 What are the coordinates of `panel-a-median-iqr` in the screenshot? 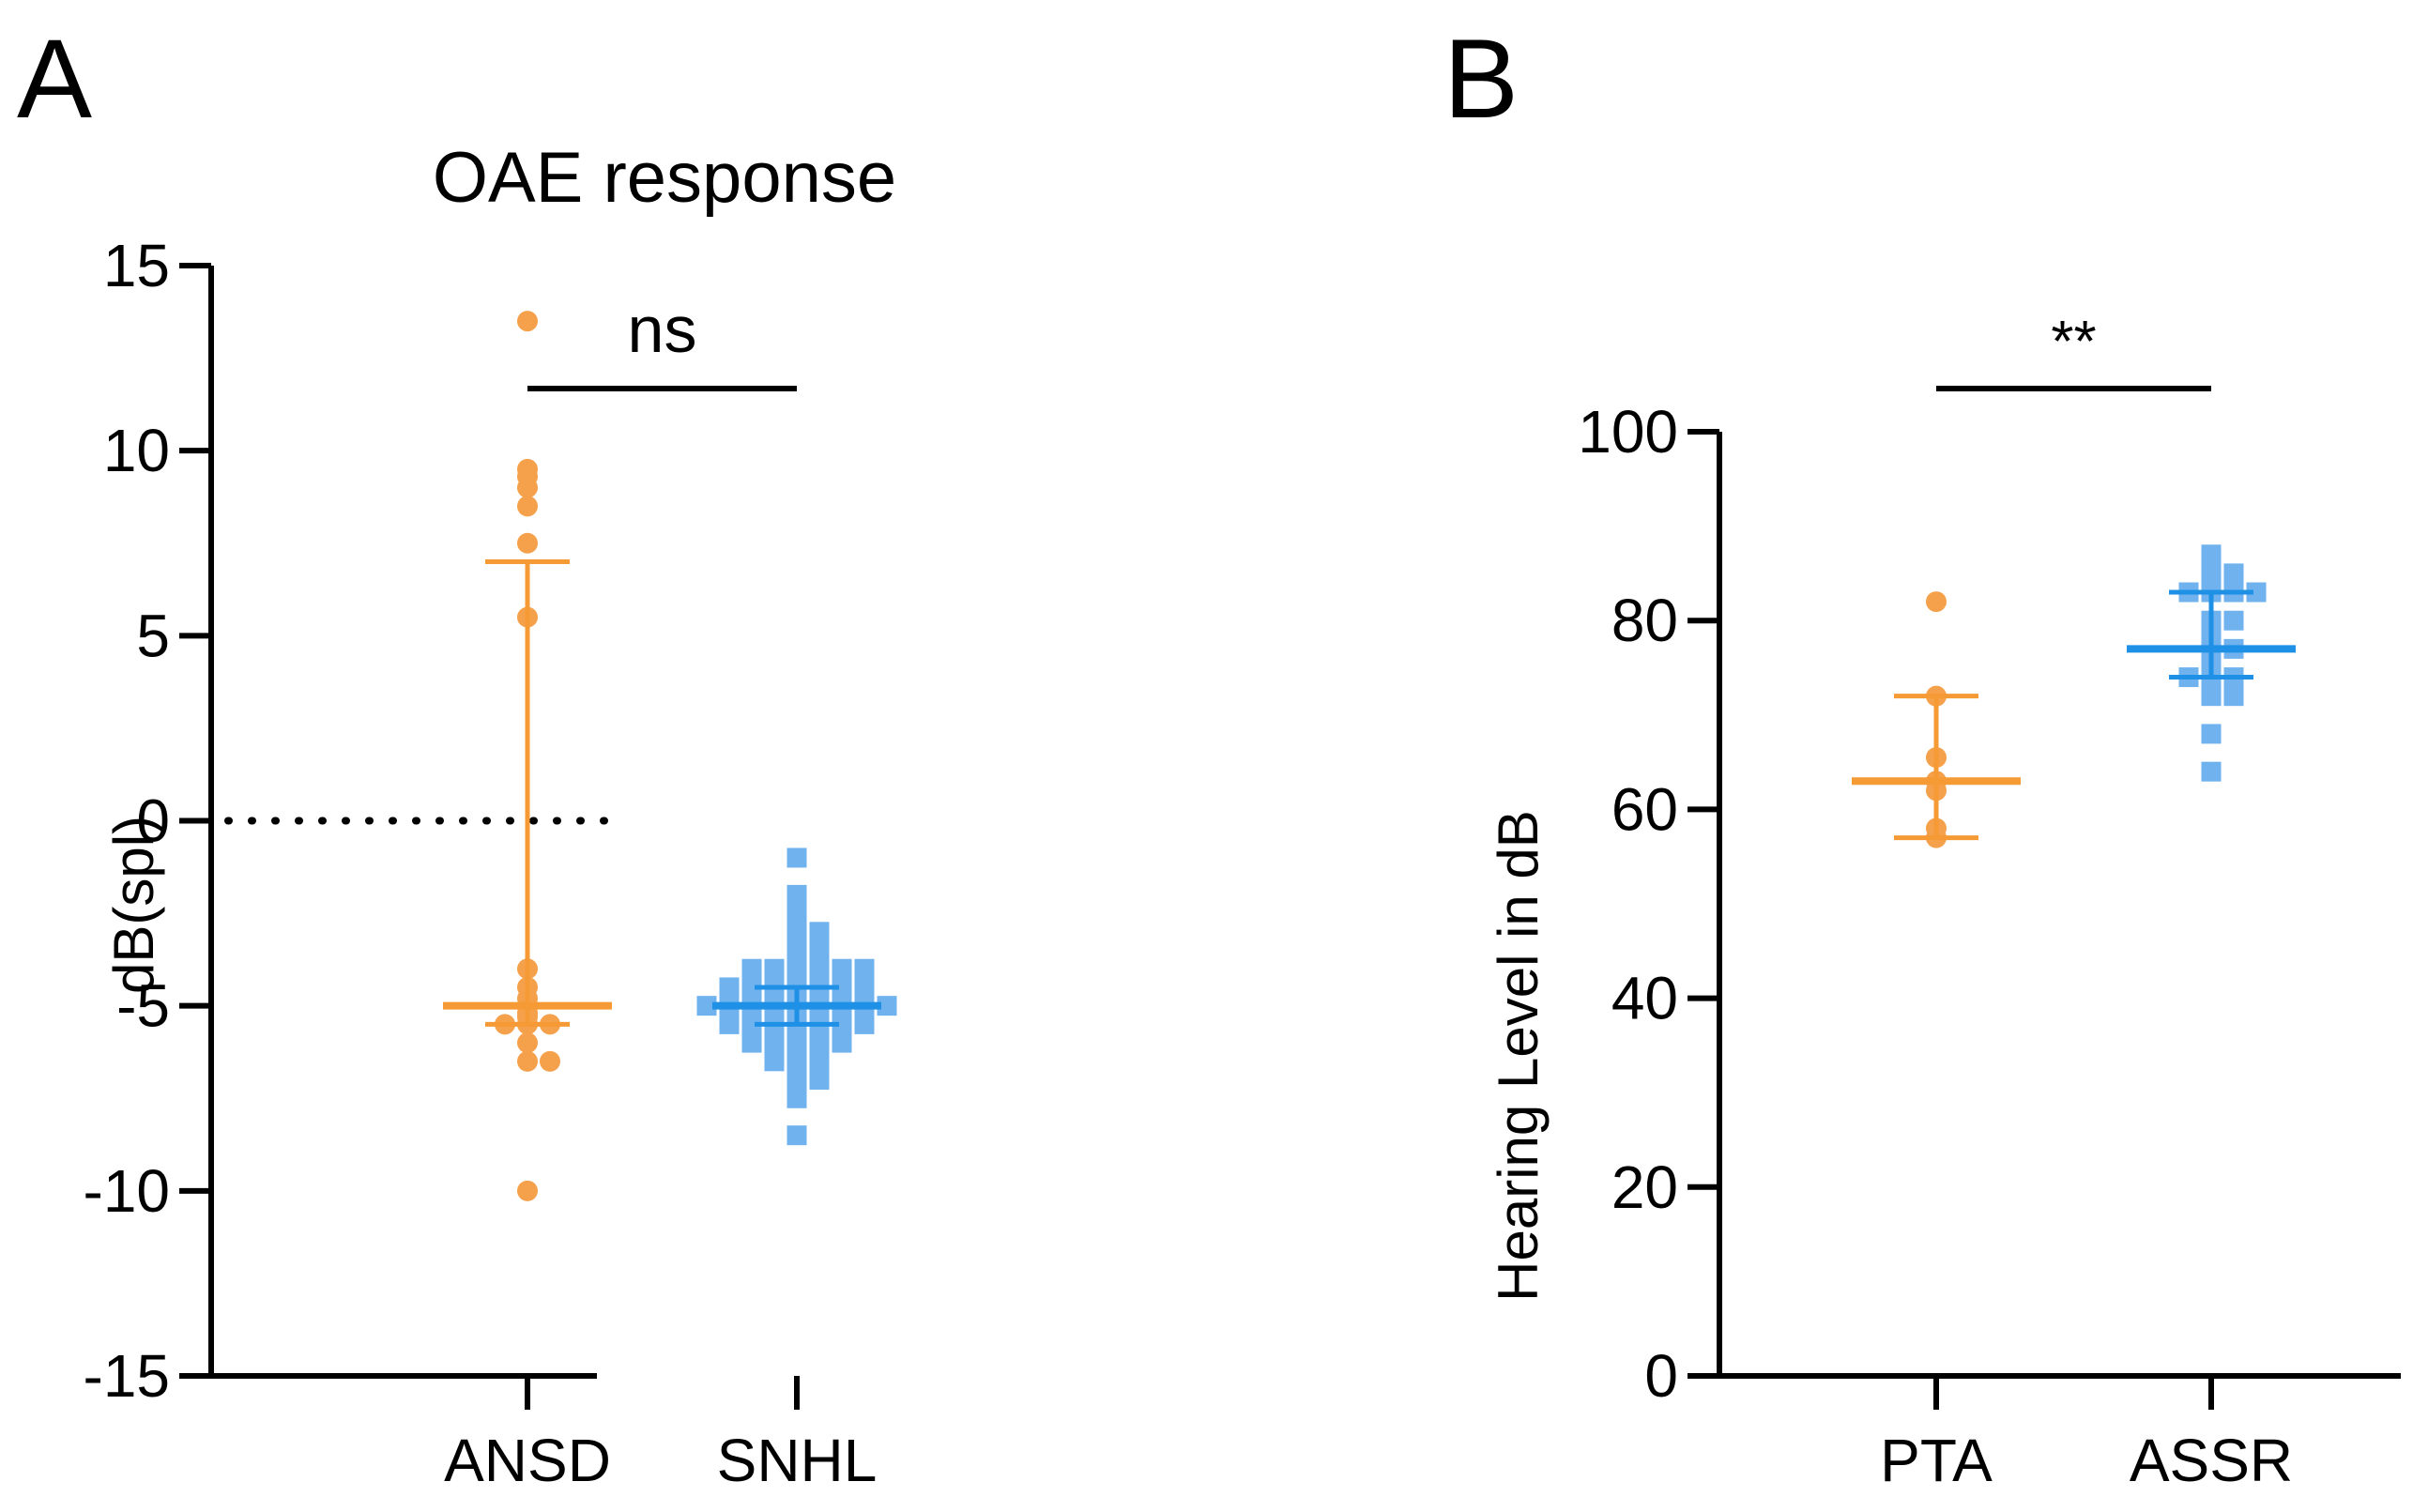 It's located at (662, 792).